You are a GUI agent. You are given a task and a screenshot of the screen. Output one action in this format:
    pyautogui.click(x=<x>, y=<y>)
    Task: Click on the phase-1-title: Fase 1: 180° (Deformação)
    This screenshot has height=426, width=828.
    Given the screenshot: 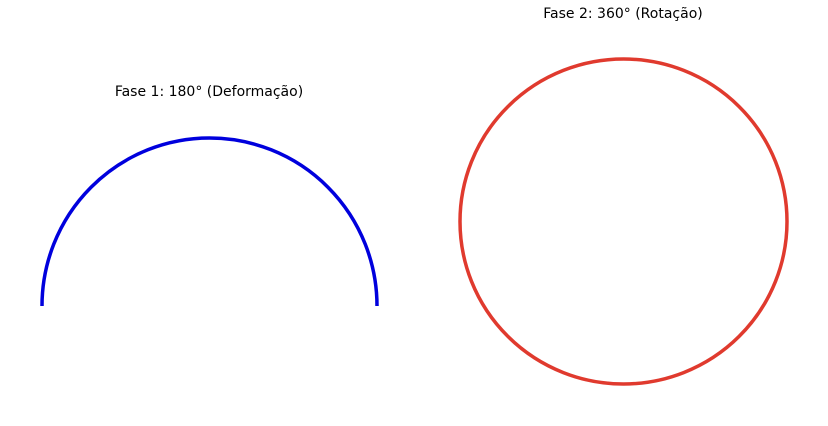 What is the action you would take?
    pyautogui.click(x=209, y=92)
    